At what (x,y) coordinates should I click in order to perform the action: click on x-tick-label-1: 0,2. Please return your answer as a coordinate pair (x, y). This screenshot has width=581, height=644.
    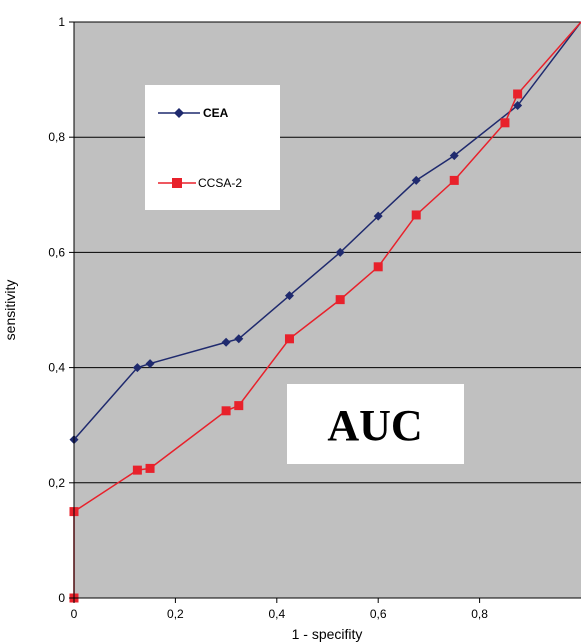
    Looking at the image, I should click on (175, 614).